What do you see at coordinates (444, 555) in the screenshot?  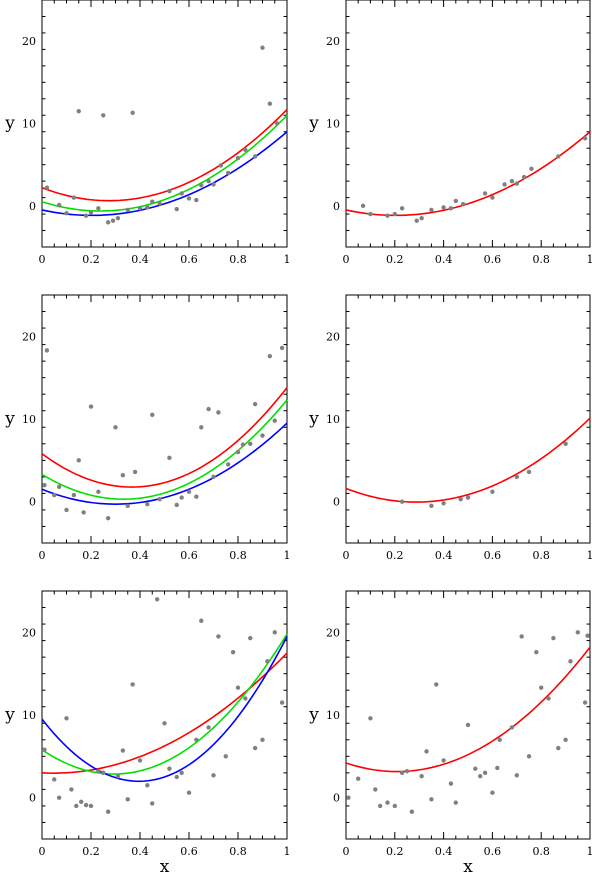 I see `x-tick-label: 0.4` at bounding box center [444, 555].